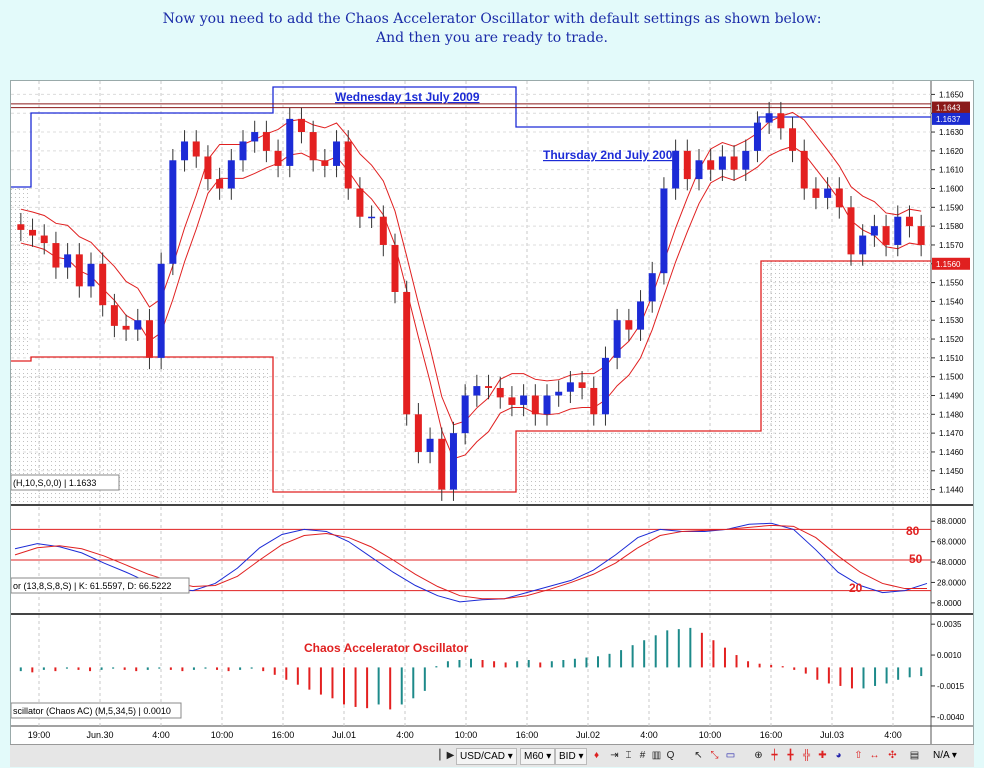 The width and height of the screenshot is (984, 768). I want to click on price-marker-label: 1.1643, so click(948, 108).